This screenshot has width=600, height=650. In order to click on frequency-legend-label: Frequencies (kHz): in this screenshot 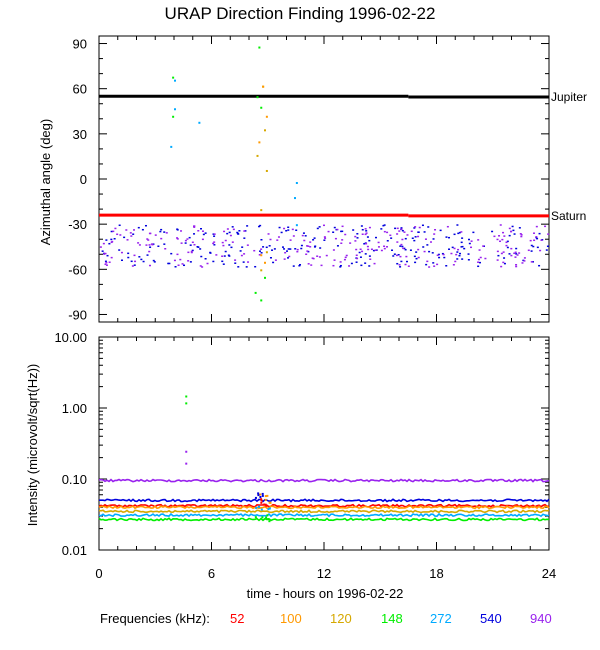, I will do `click(155, 618)`.